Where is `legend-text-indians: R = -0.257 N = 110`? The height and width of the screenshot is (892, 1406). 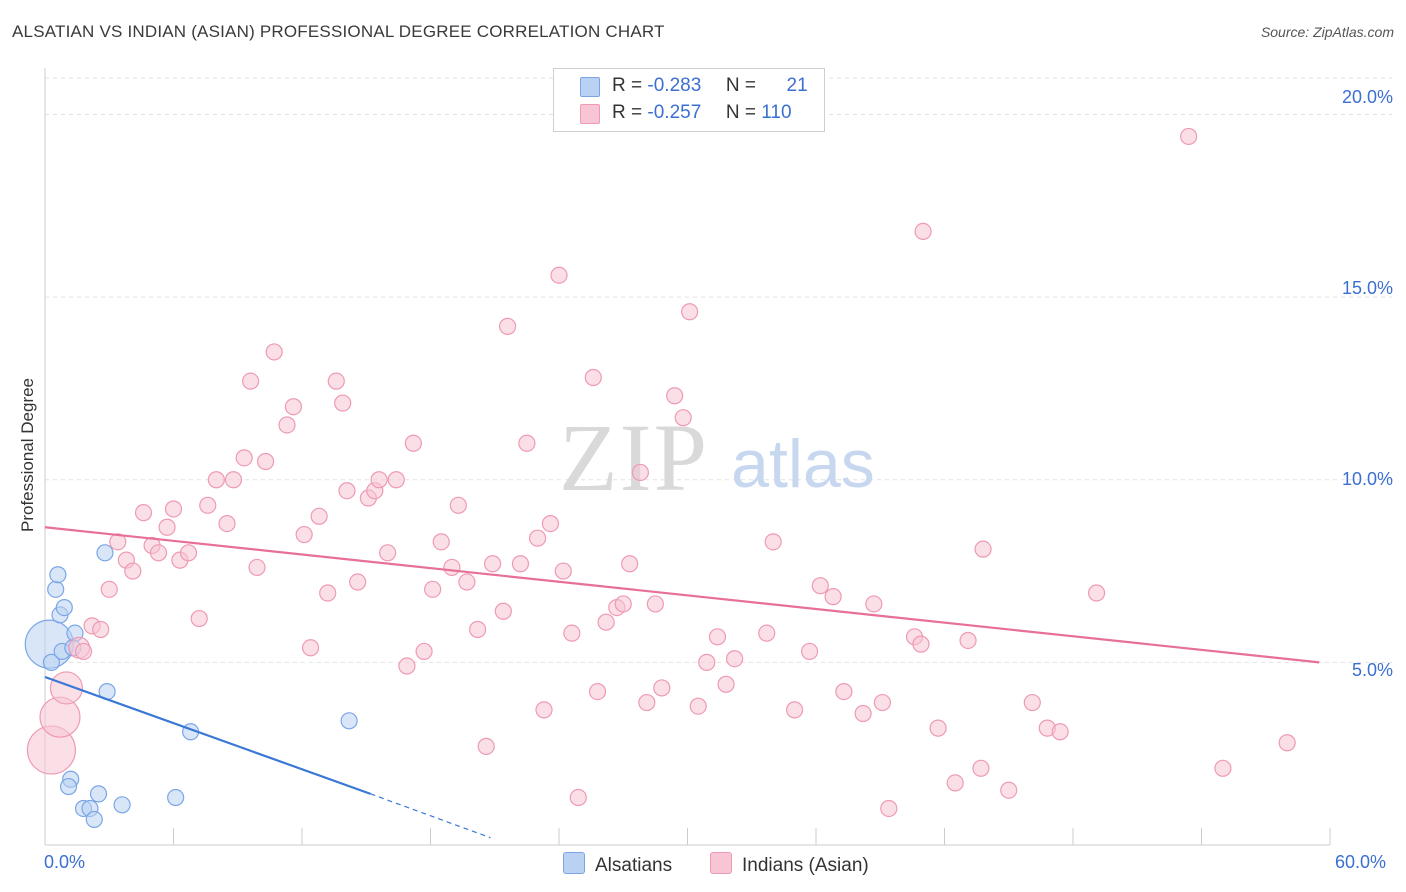 legend-text-indians: R = -0.257 N = 110 is located at coordinates (702, 113).